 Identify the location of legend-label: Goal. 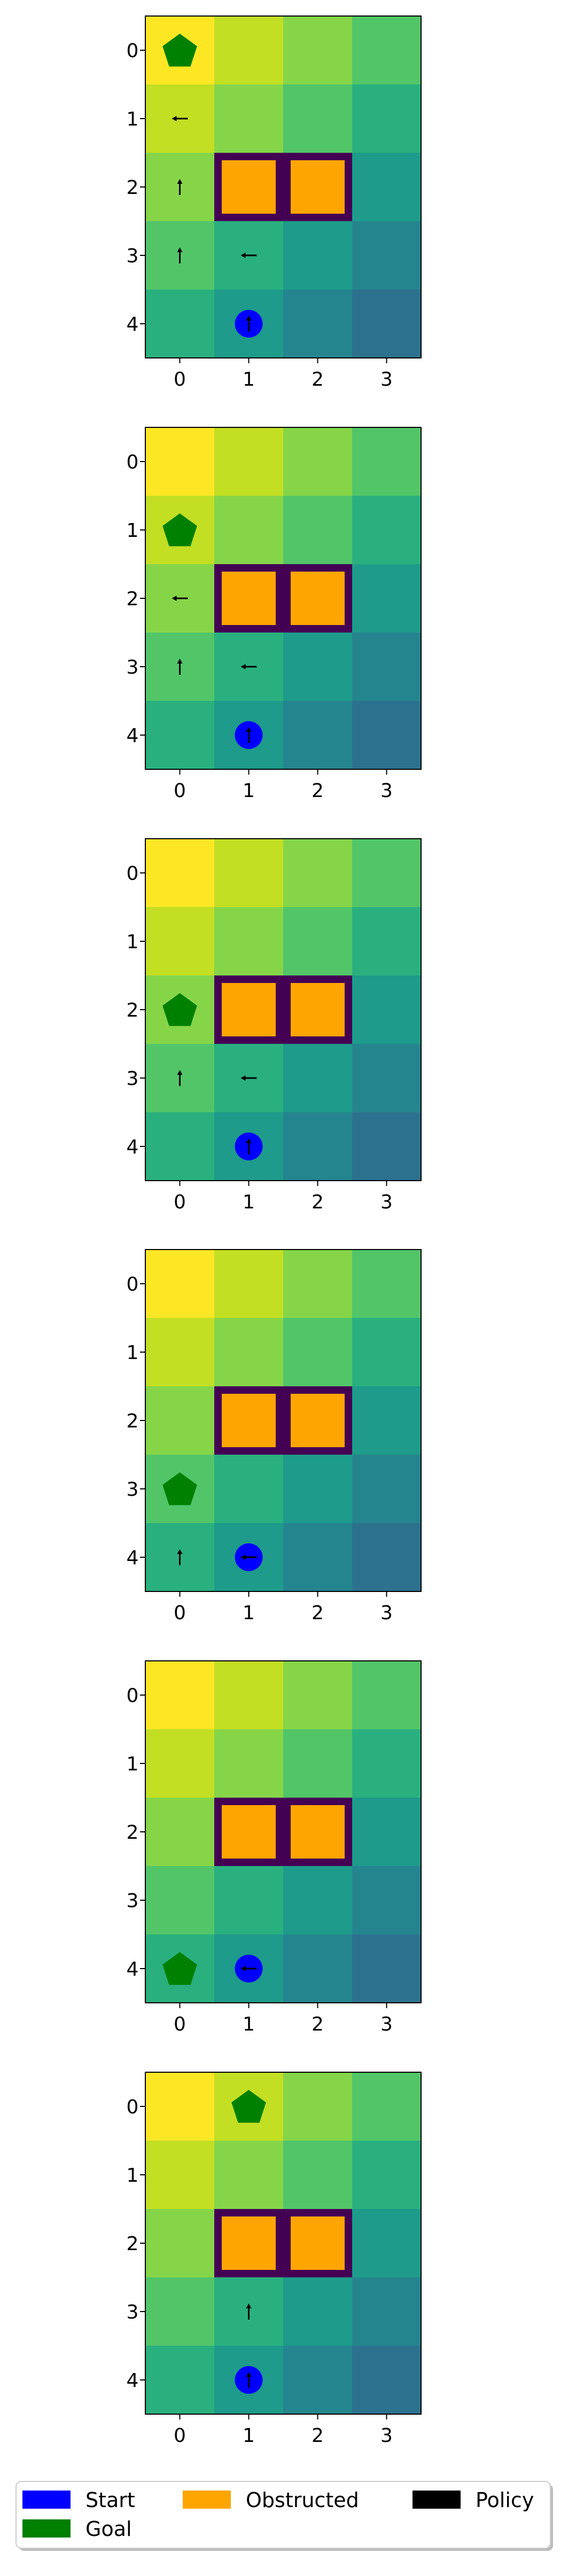
(108, 2529).